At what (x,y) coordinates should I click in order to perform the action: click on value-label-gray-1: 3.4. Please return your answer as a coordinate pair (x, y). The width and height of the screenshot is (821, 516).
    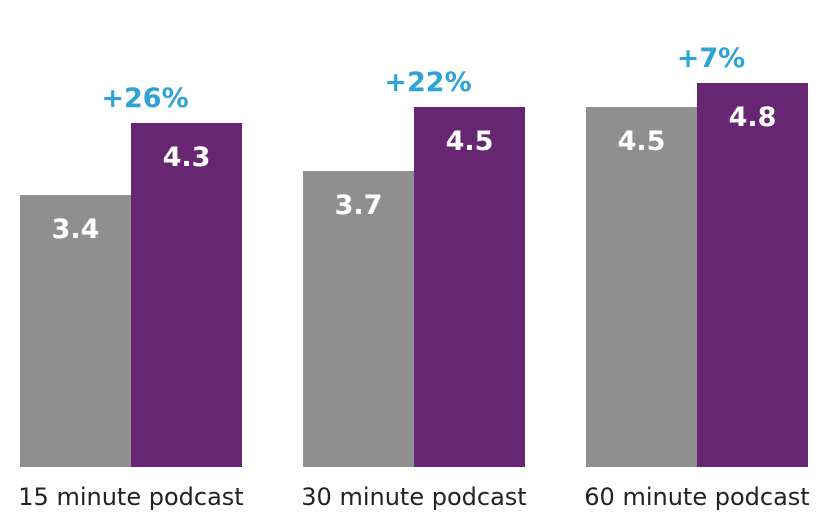
    Looking at the image, I should click on (76, 229).